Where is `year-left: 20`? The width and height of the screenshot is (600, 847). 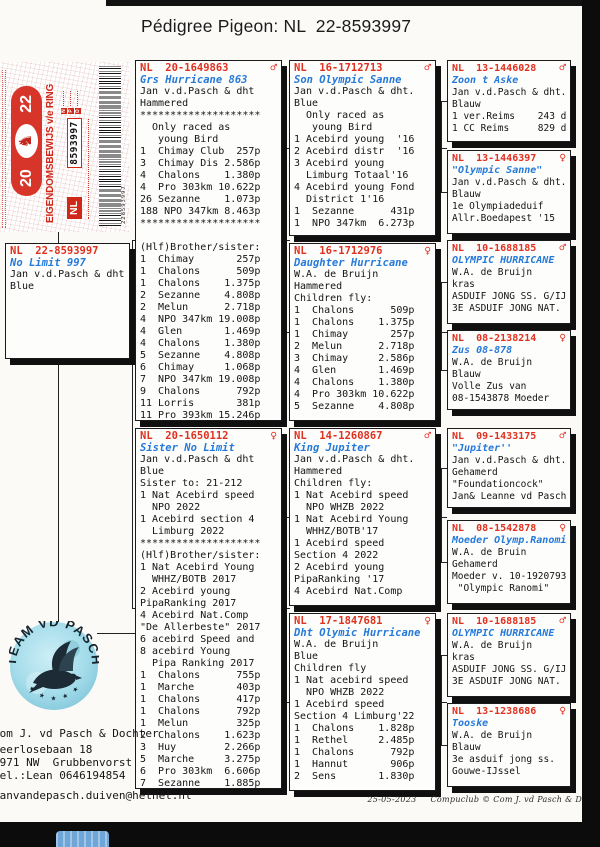
year-left: 20 is located at coordinates (26, 178).